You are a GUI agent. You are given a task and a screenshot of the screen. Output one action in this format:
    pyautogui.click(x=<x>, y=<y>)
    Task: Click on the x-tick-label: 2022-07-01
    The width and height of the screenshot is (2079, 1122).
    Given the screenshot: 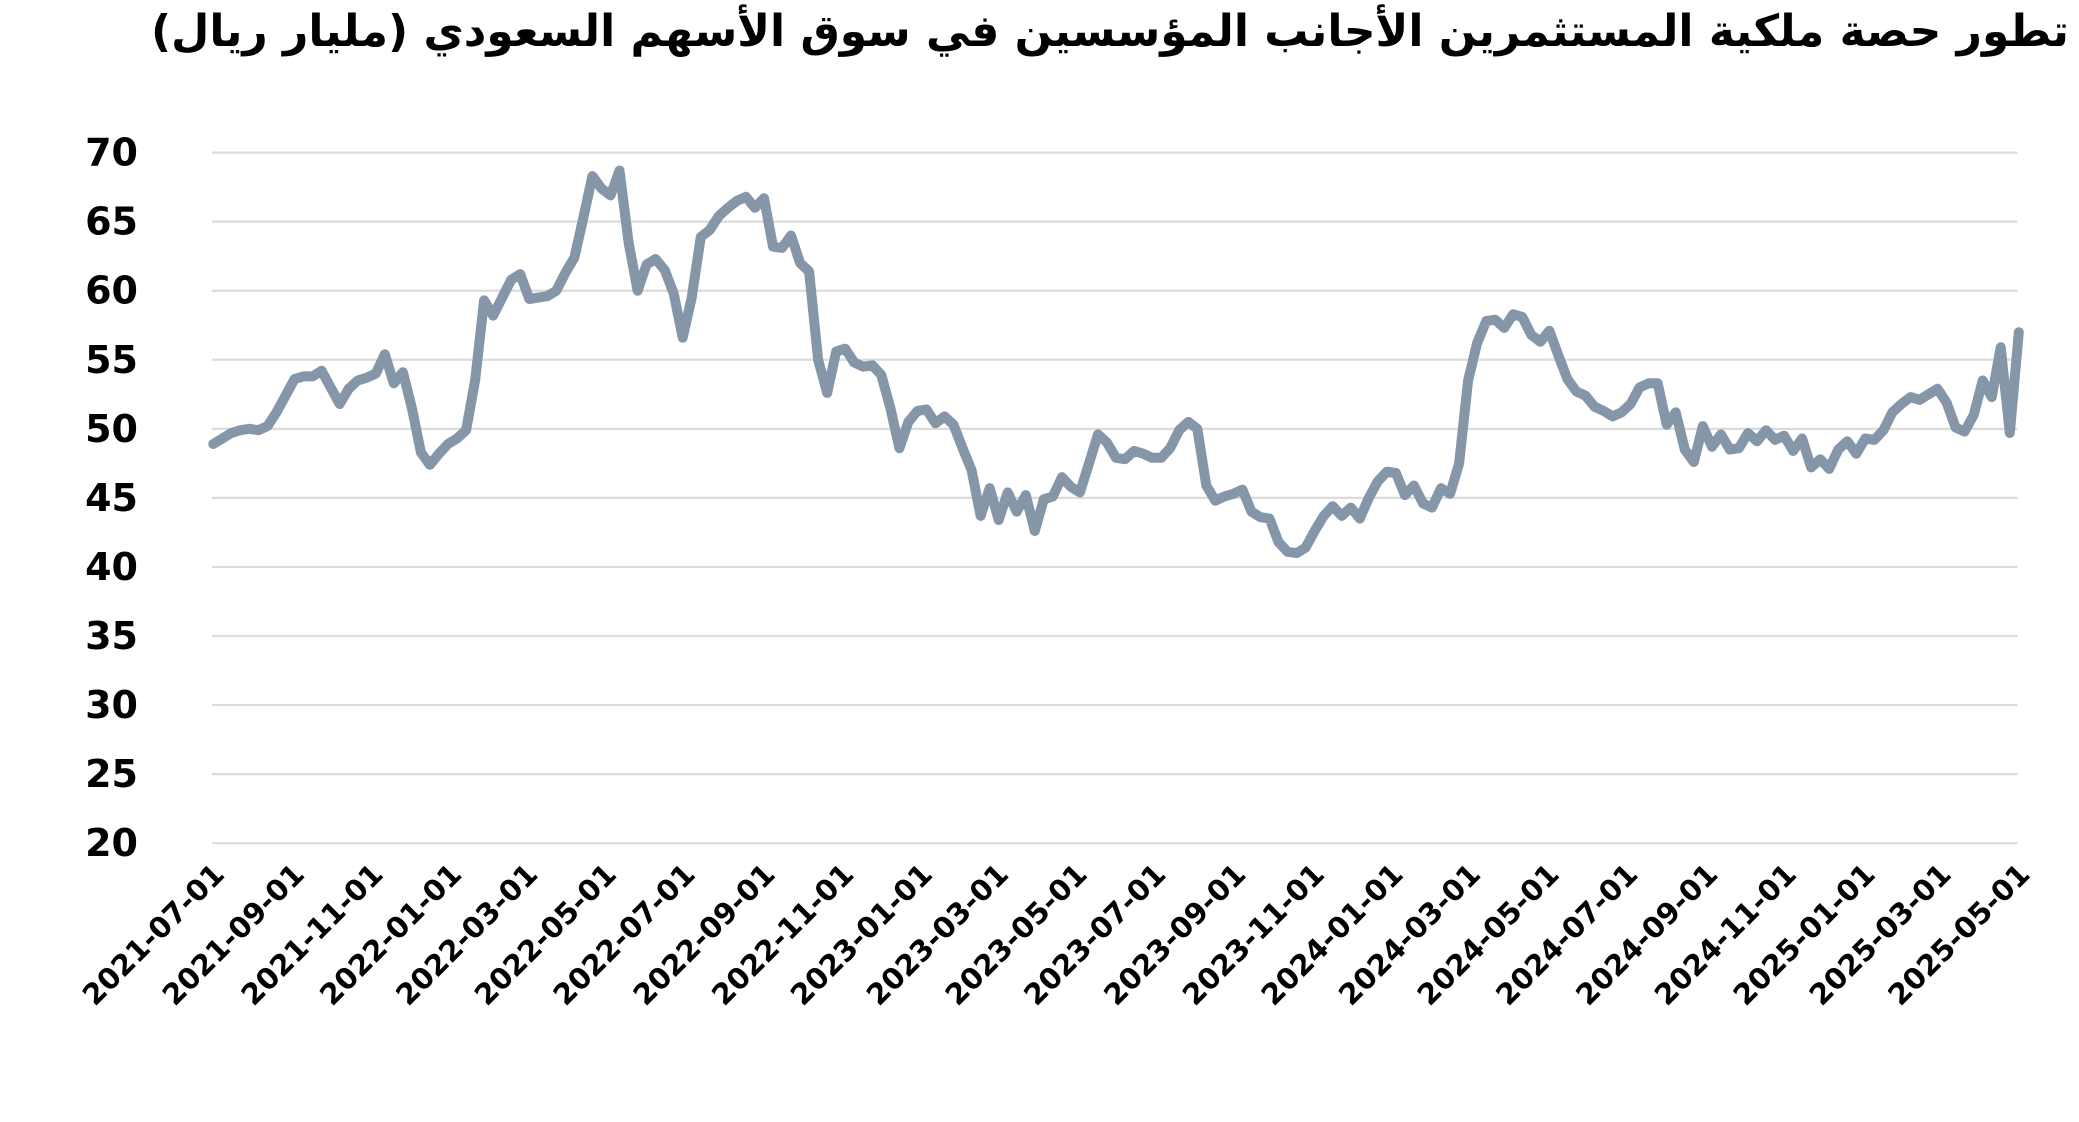 What is the action you would take?
    pyautogui.click(x=623, y=934)
    